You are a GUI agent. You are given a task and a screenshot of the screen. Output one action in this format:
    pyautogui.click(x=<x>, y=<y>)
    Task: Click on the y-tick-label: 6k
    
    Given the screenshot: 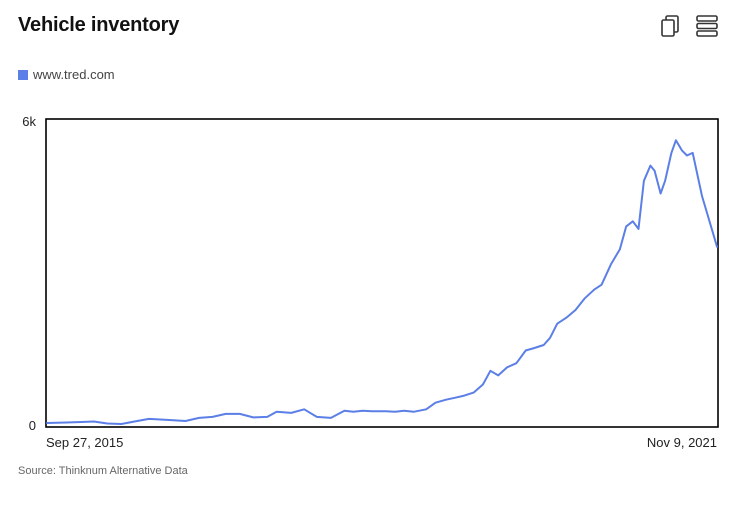 What is the action you would take?
    pyautogui.click(x=29, y=121)
    